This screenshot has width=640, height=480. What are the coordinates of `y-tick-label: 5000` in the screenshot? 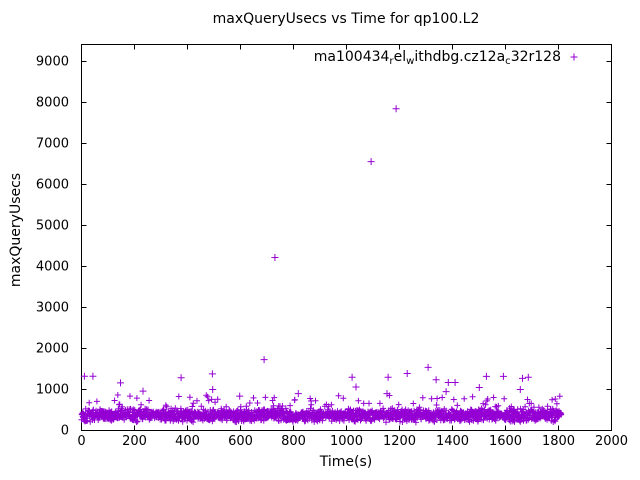 It's located at (52, 225).